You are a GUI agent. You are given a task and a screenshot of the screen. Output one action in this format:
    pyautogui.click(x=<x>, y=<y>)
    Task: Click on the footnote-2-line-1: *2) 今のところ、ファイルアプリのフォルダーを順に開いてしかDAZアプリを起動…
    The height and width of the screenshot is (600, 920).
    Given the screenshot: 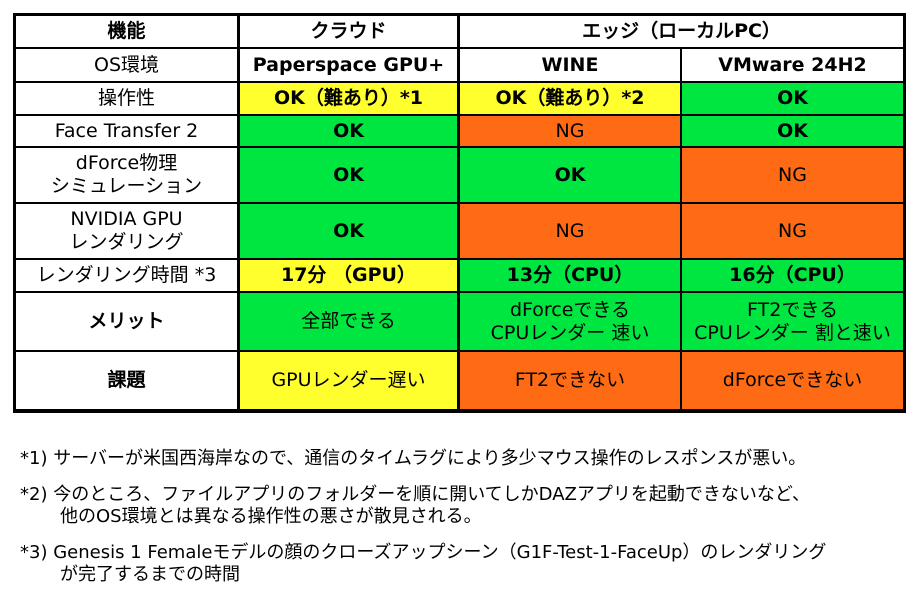 What is the action you would take?
    pyautogui.click(x=415, y=494)
    